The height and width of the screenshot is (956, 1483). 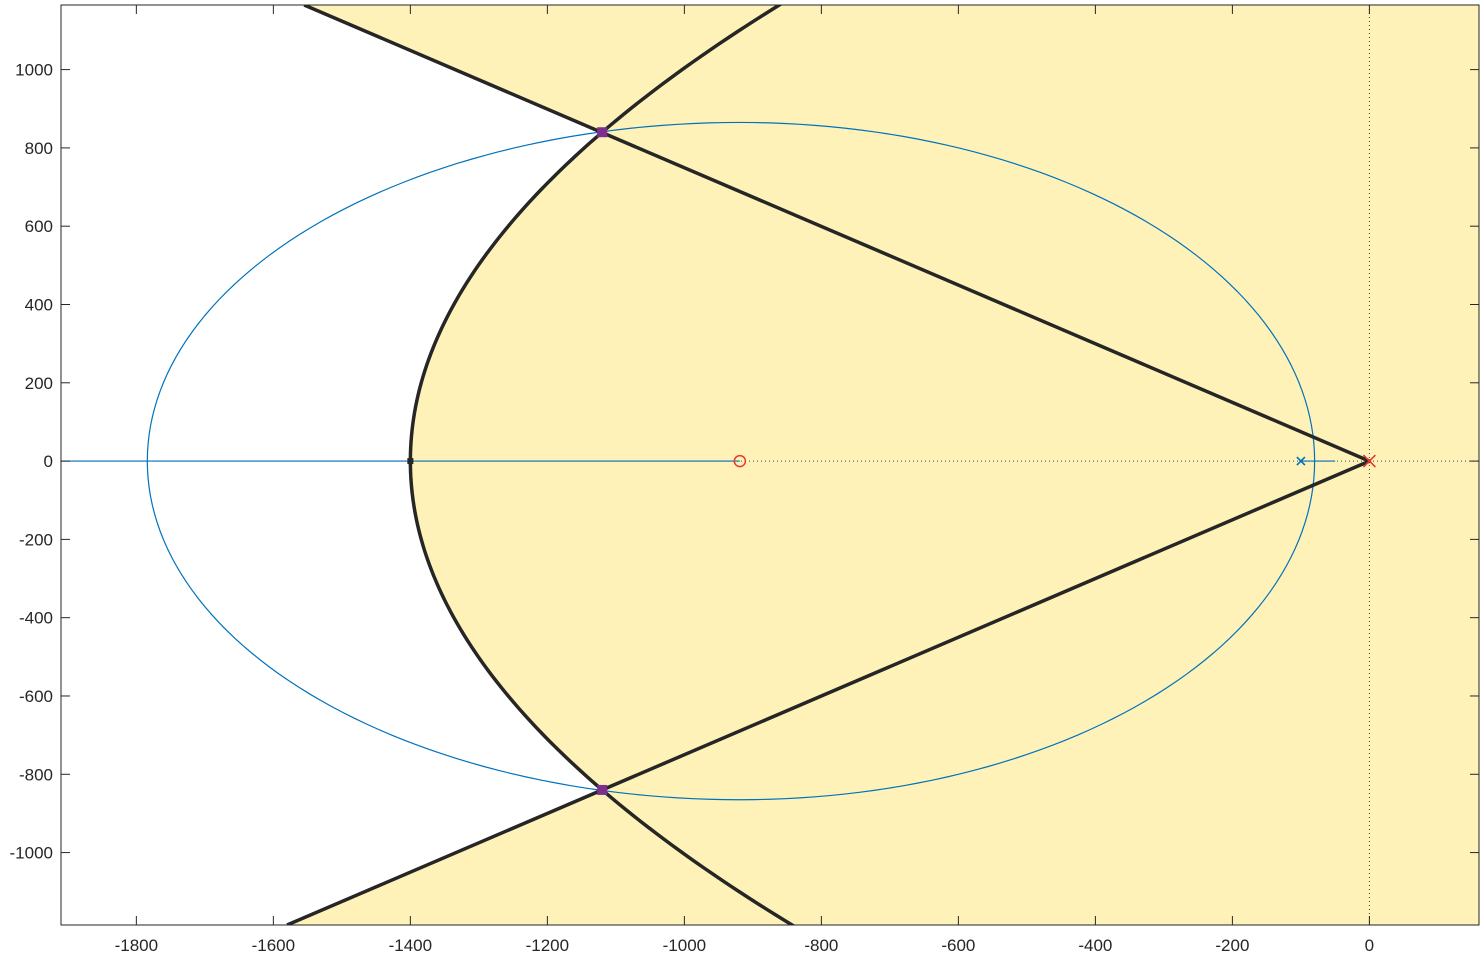 What do you see at coordinates (36, 618) in the screenshot?
I see `y-tick-label: -400` at bounding box center [36, 618].